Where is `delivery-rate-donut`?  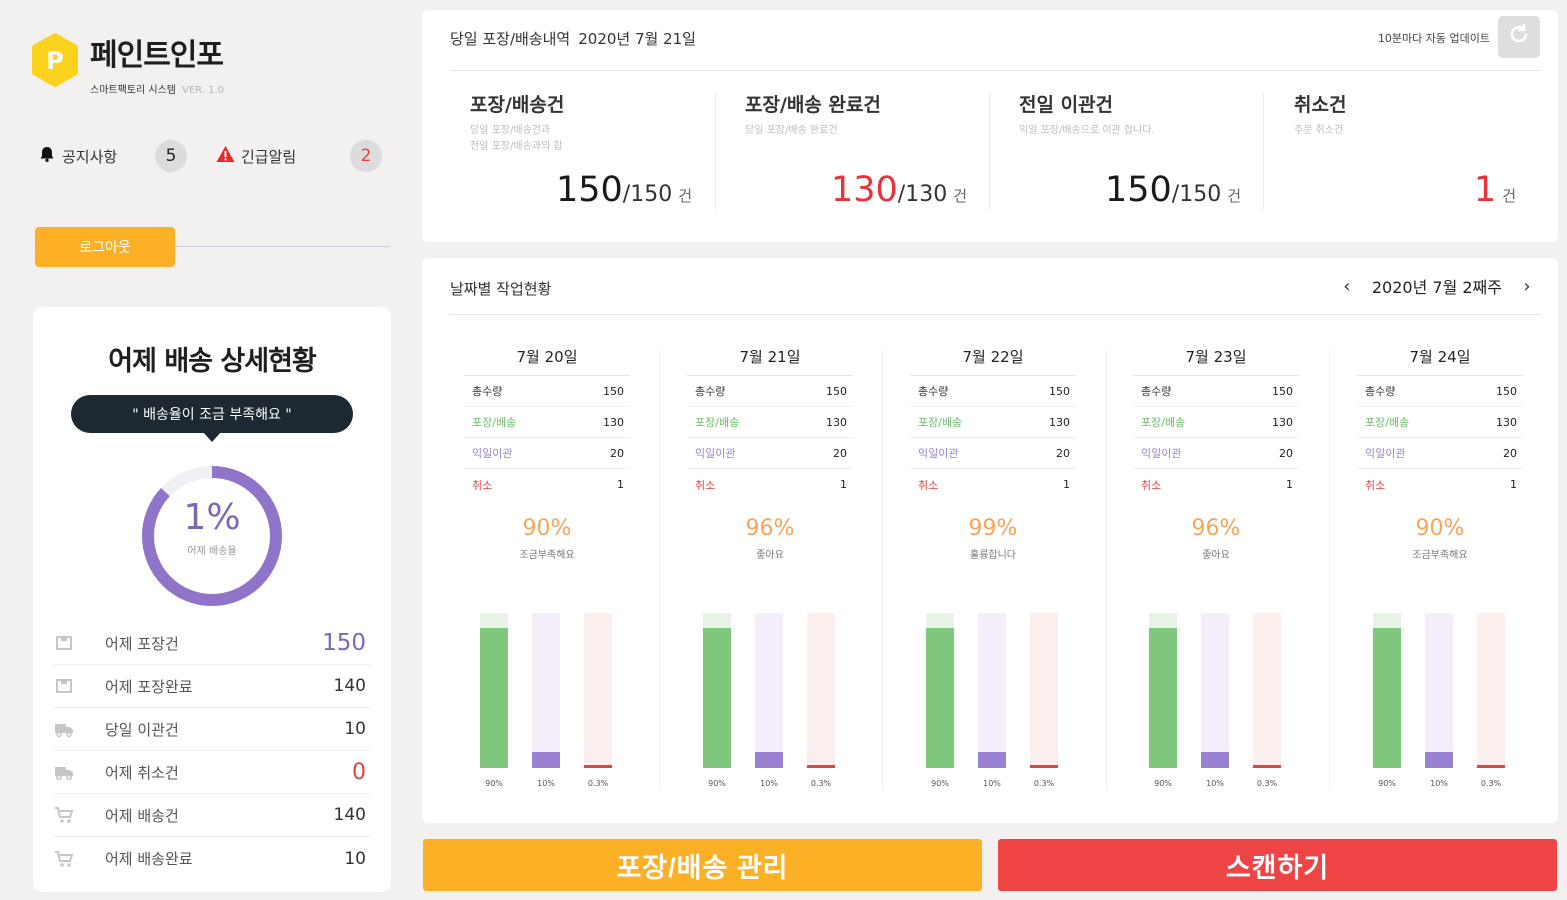
delivery-rate-donut is located at coordinates (212, 536).